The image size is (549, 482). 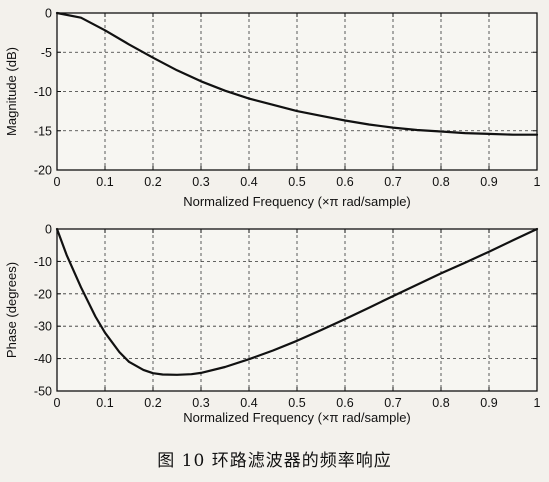 I want to click on y-axis-label: Phase (degrees), so click(x=11, y=310).